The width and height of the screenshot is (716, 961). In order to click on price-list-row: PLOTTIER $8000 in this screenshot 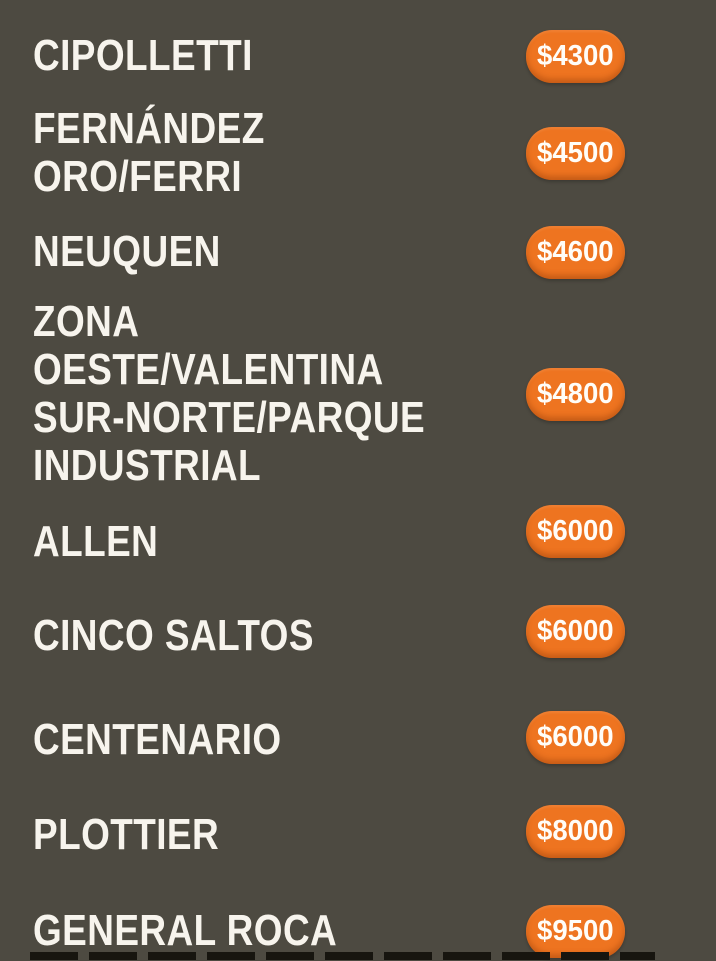, I will do `click(329, 834)`.